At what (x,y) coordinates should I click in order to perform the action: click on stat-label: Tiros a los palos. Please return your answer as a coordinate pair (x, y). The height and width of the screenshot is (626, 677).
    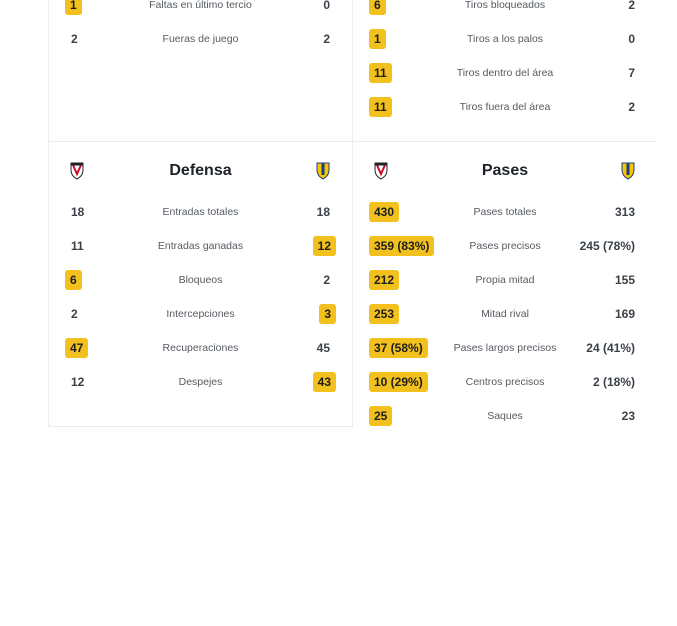
    Looking at the image, I should click on (505, 39).